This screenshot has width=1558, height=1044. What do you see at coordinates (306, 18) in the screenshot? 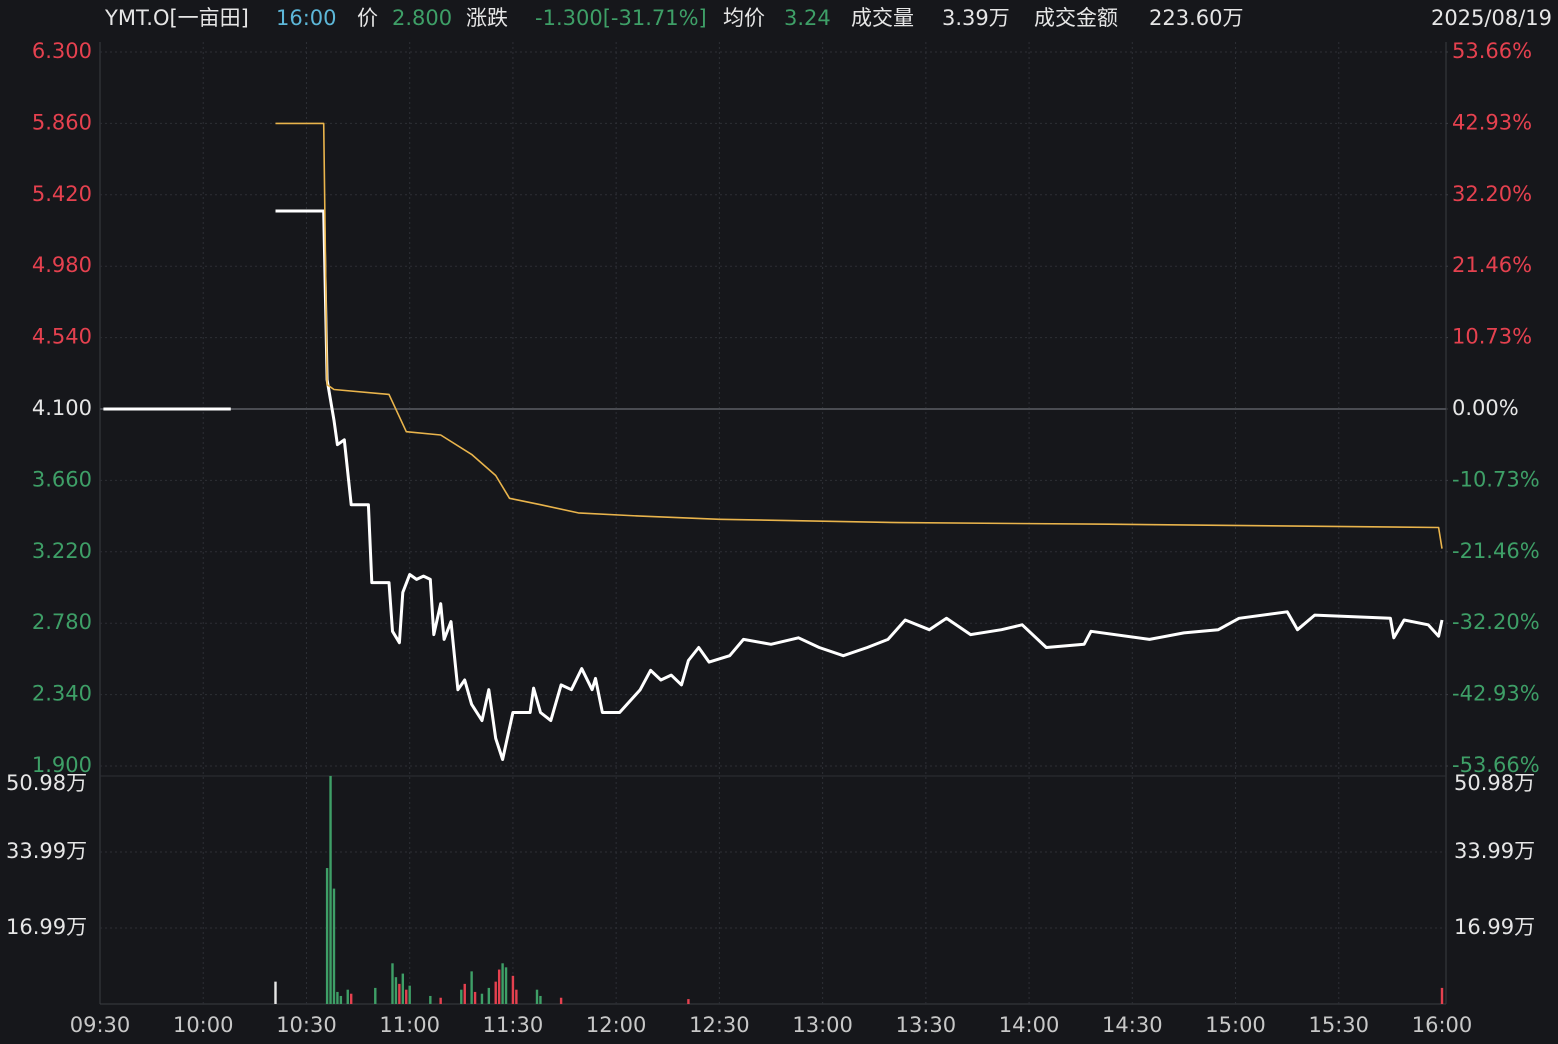
I see `header-item: 16:00` at bounding box center [306, 18].